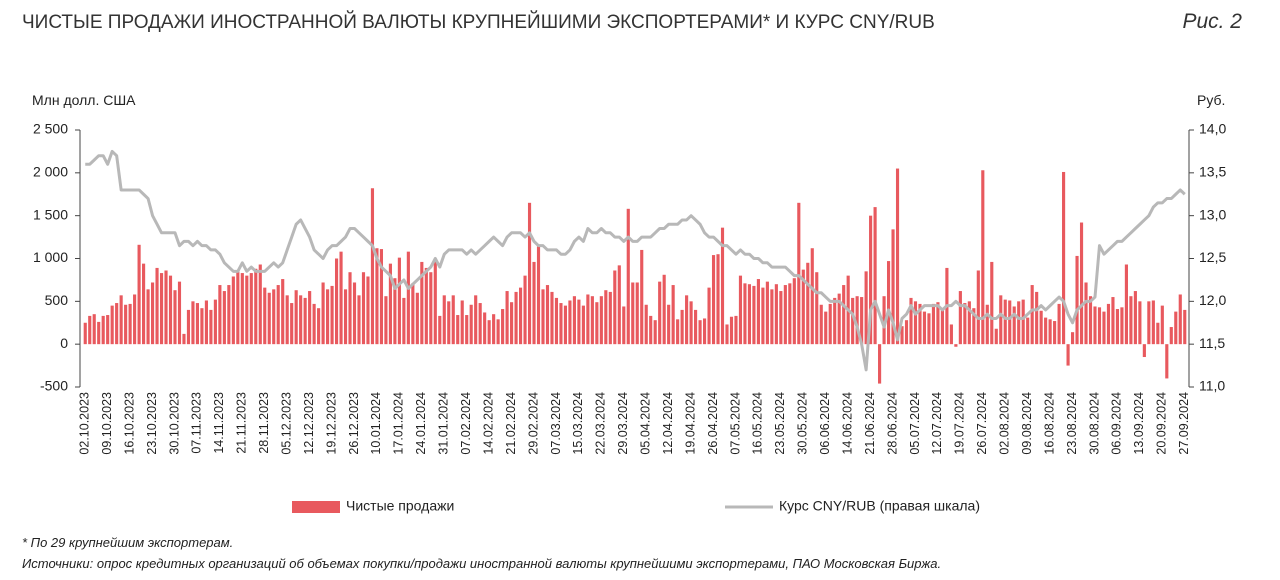 The height and width of the screenshot is (580, 1280). I want to click on x-tick-label: 15.03.2024, so click(578, 423).